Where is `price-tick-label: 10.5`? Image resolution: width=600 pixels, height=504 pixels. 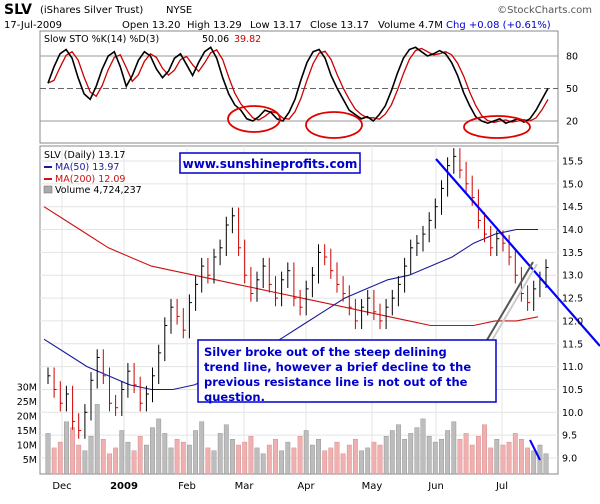 price-tick-label: 10.5 is located at coordinates (572, 390).